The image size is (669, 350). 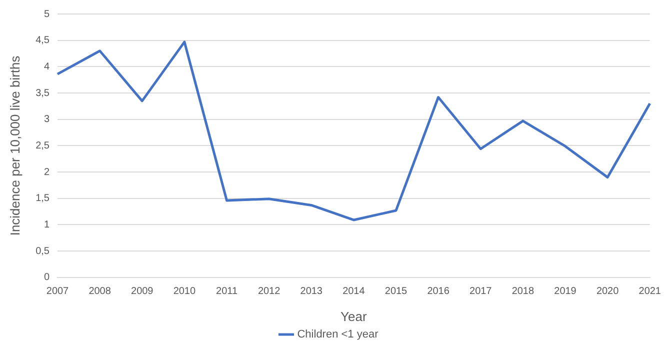 I want to click on x-tick-label: 2008, so click(x=100, y=292).